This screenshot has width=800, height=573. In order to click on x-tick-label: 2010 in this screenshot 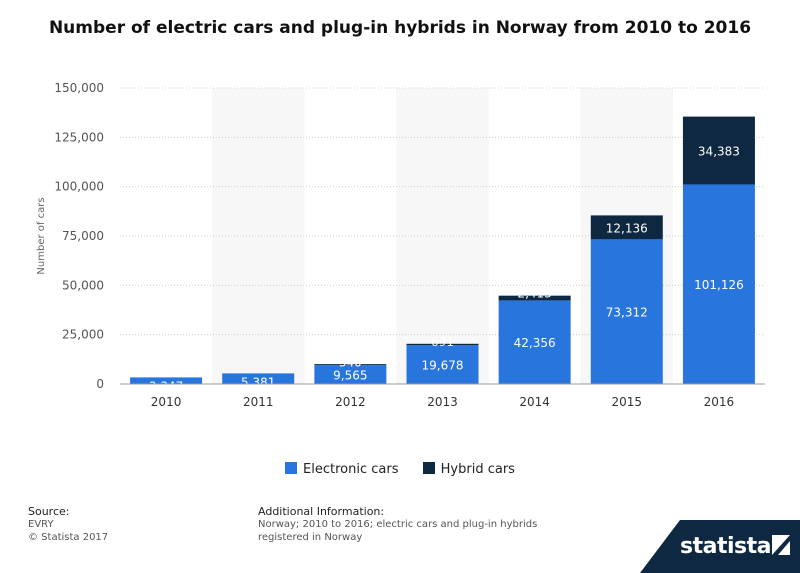, I will do `click(166, 402)`.